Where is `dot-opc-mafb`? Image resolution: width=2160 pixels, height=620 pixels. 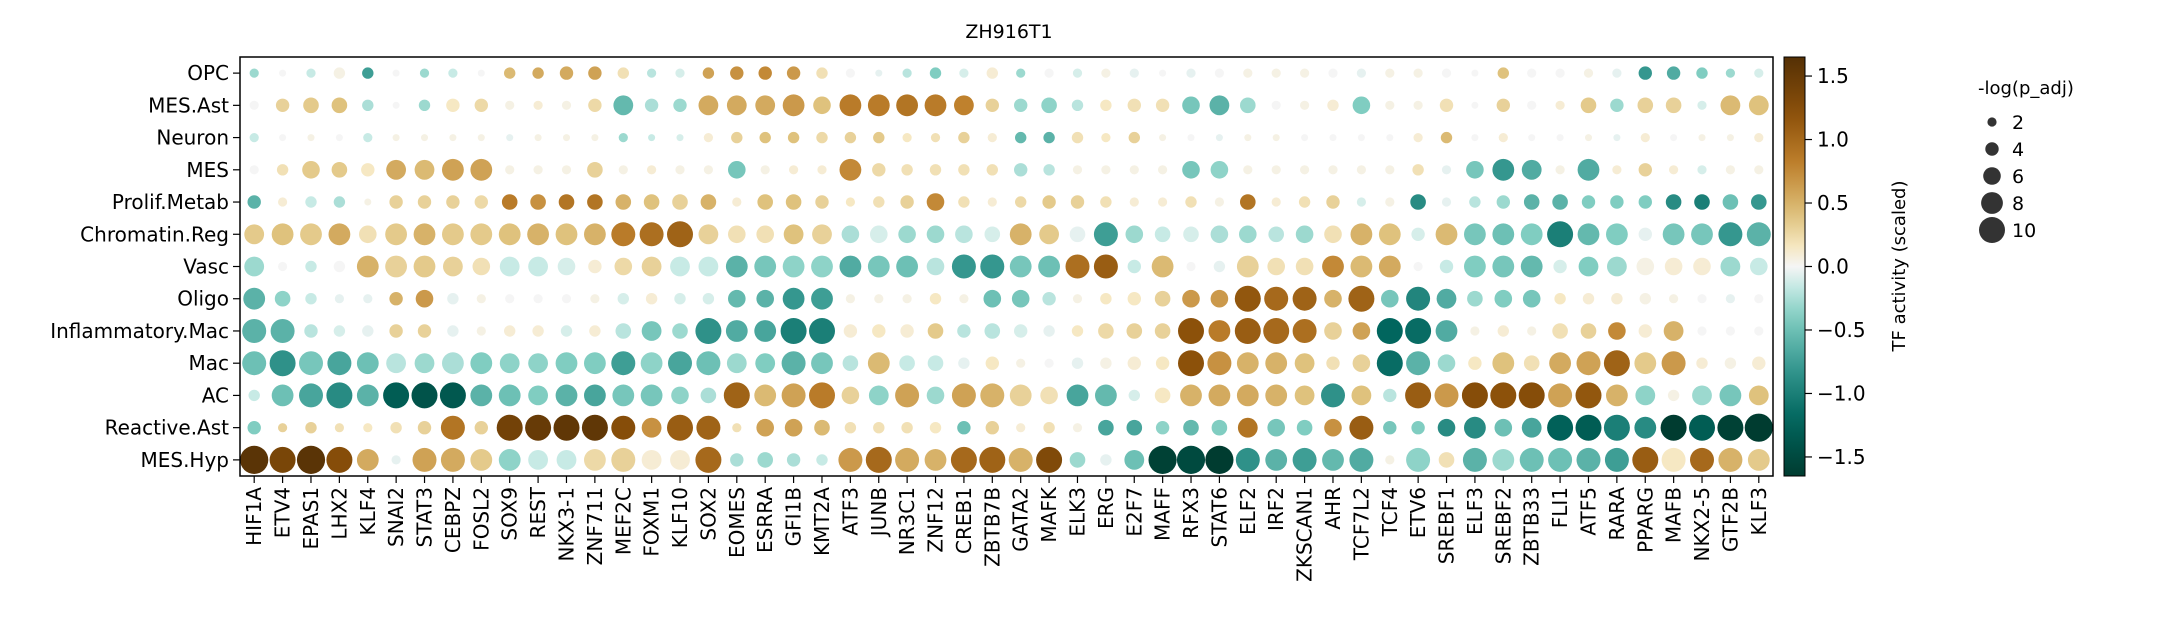
dot-opc-mafb is located at coordinates (1673, 73).